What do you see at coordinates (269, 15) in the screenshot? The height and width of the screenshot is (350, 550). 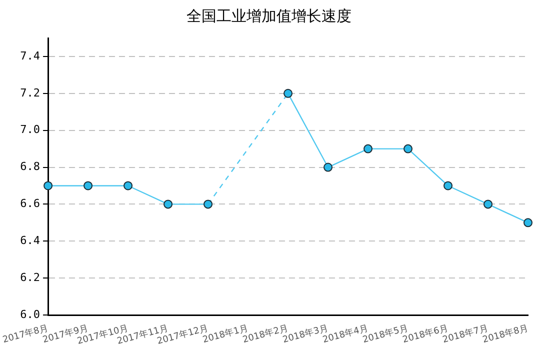 I see `chart-title: 全国工业增加值增长速度` at bounding box center [269, 15].